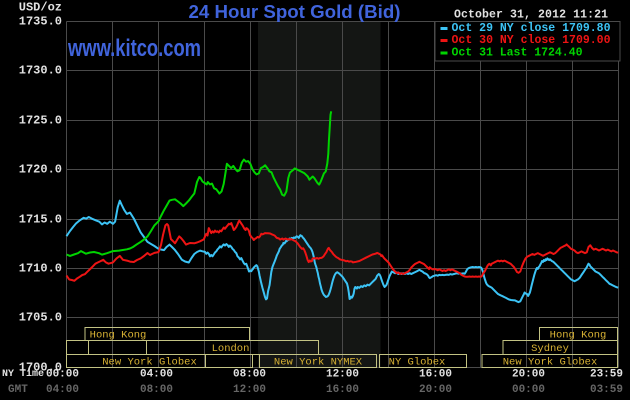 The width and height of the screenshot is (630, 400). I want to click on svg-text: Sydney, so click(550, 349).